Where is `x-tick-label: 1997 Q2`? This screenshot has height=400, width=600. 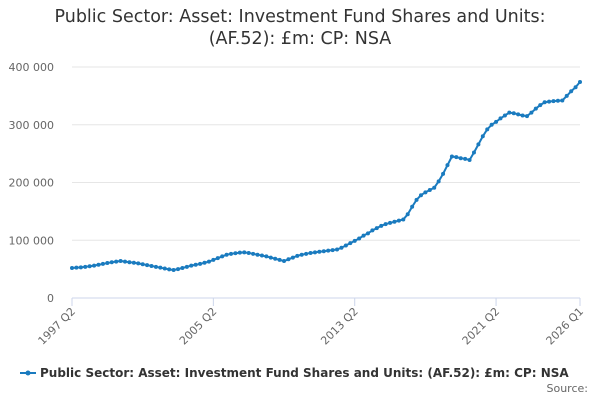 x-tick-label: 1997 Q2 is located at coordinates (57, 326).